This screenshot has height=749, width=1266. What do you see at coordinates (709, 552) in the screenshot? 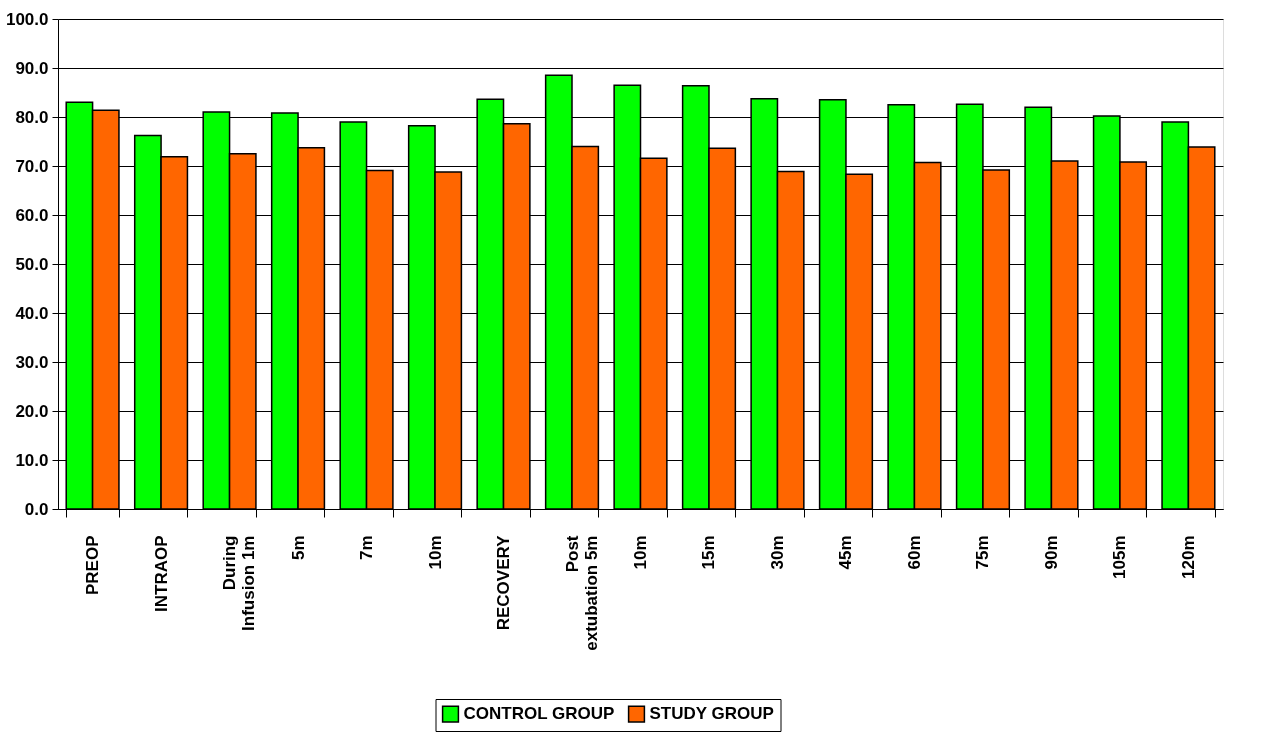
I see `x-tick-label: 15m` at bounding box center [709, 552].